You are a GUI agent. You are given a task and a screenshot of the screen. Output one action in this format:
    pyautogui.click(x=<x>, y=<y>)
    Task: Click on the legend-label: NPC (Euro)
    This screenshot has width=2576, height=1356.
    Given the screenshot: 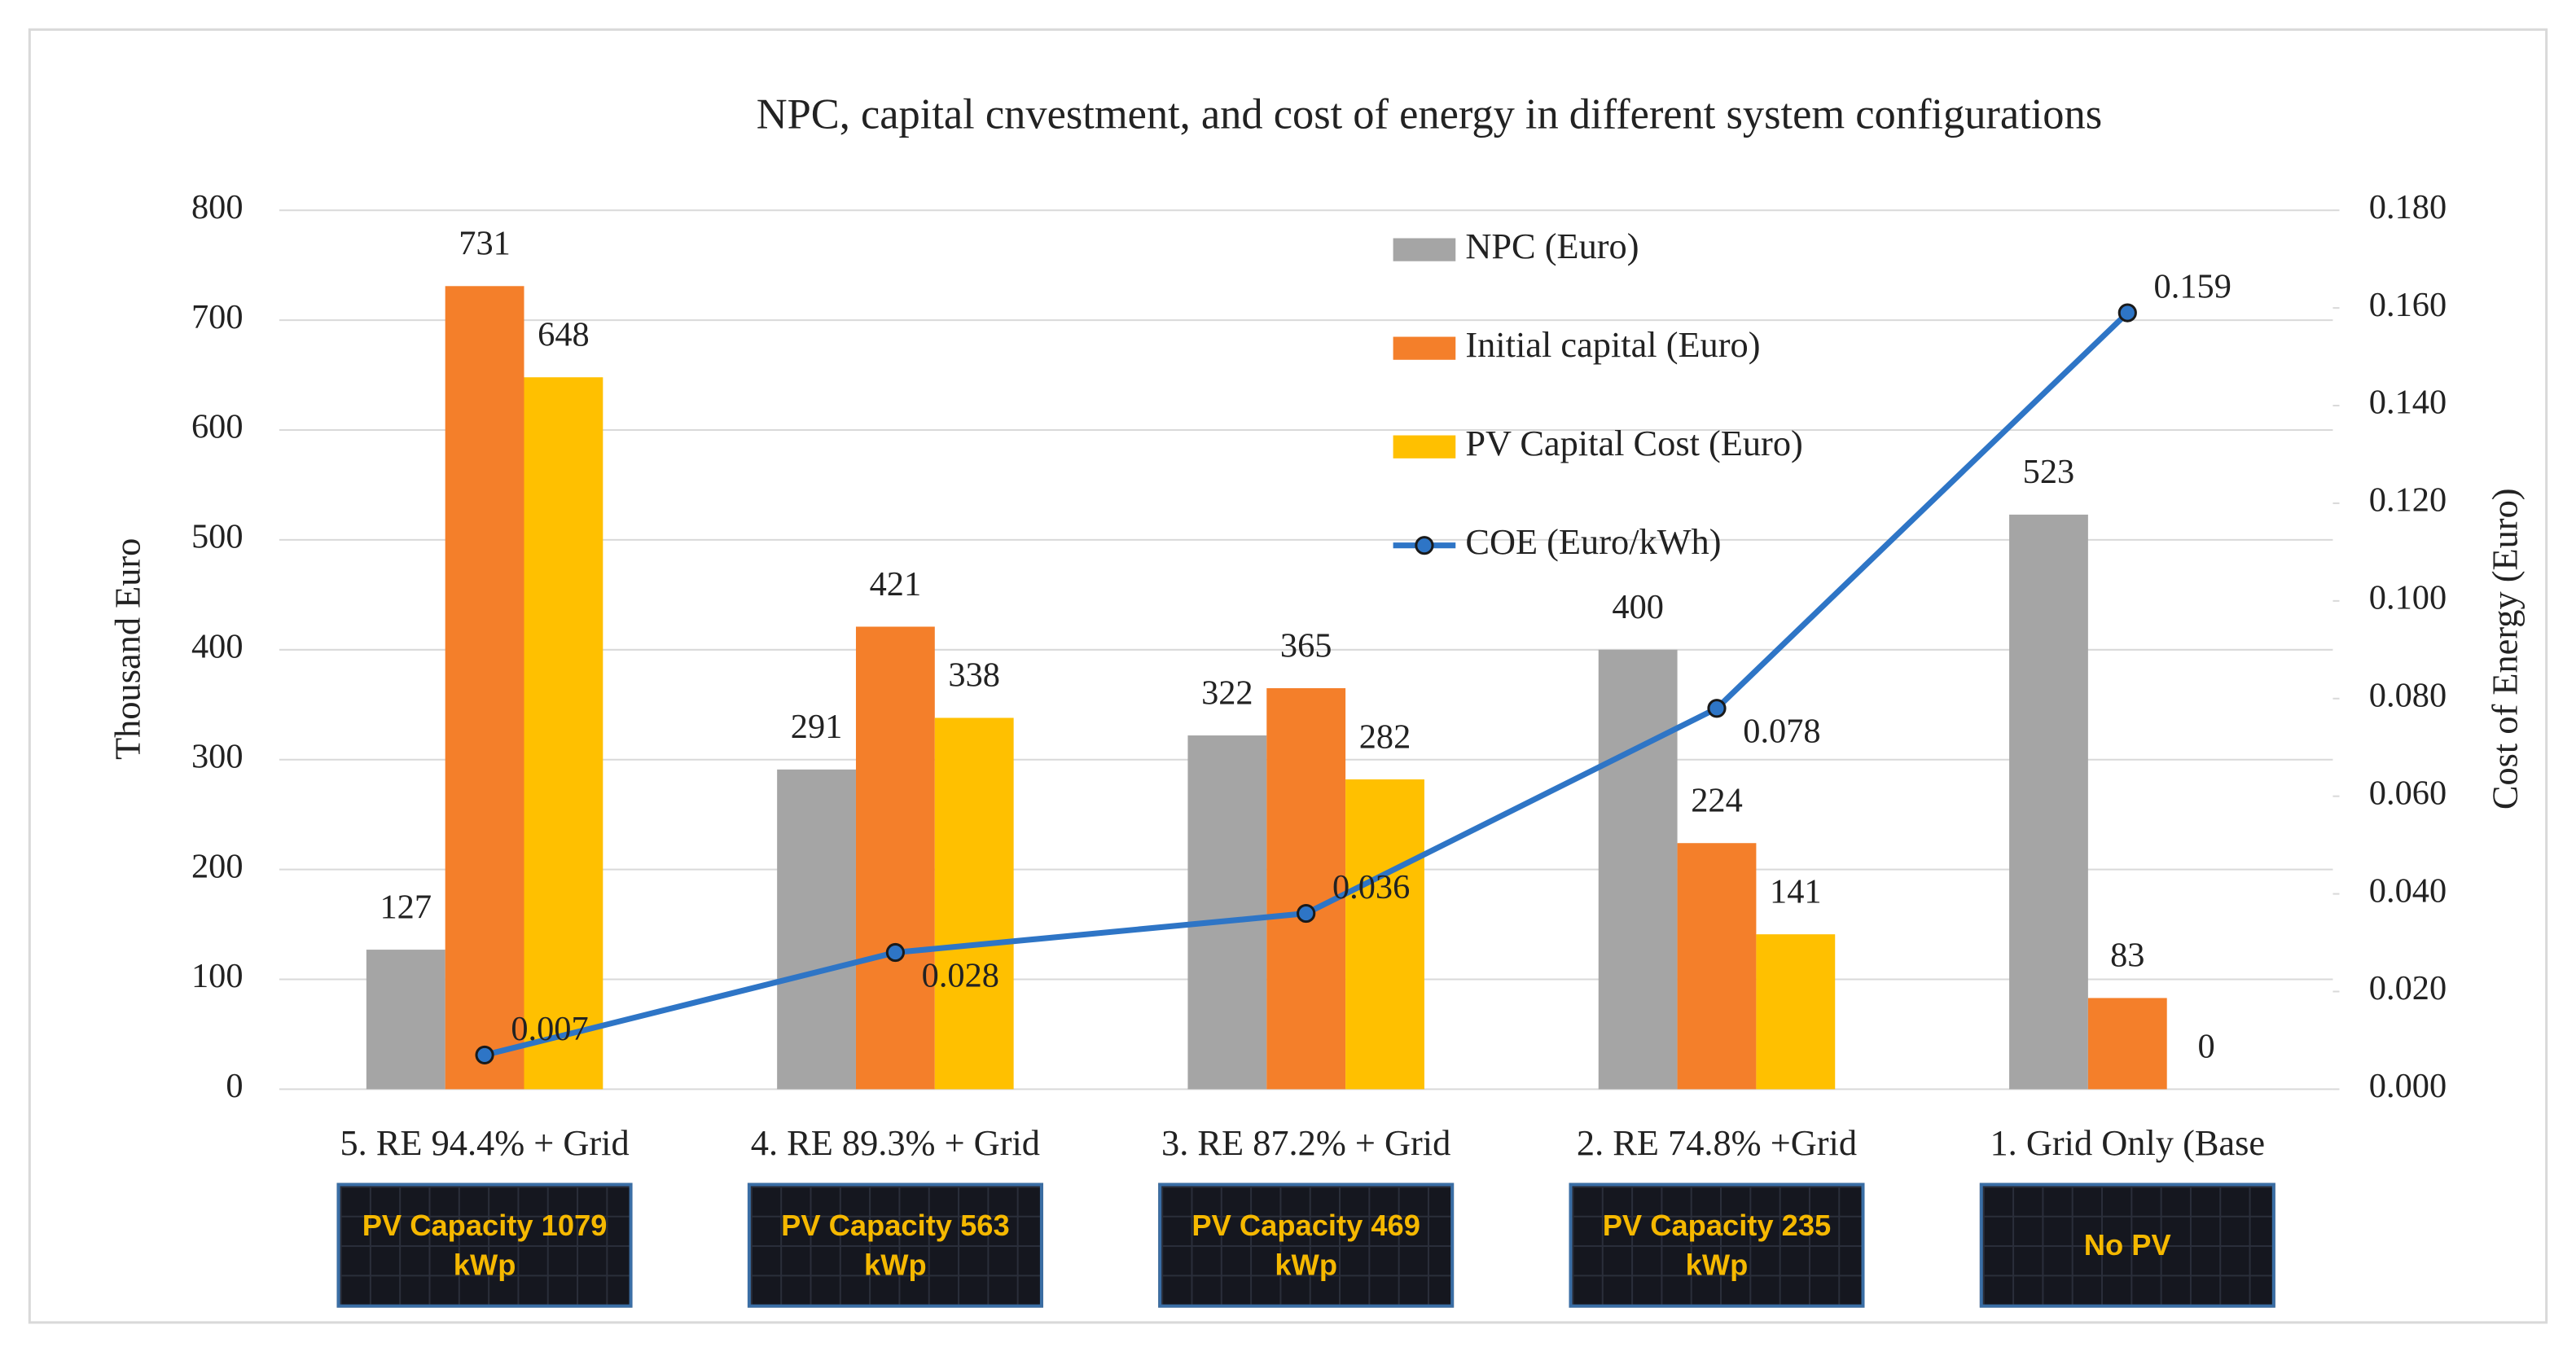 What is the action you would take?
    pyautogui.click(x=1552, y=246)
    